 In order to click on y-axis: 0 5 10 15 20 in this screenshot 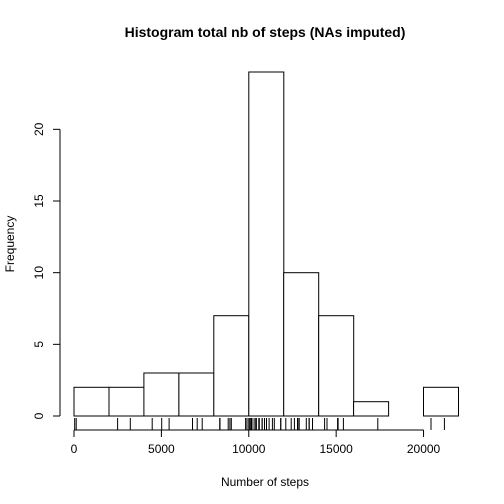, I will do `click(46, 270)`.